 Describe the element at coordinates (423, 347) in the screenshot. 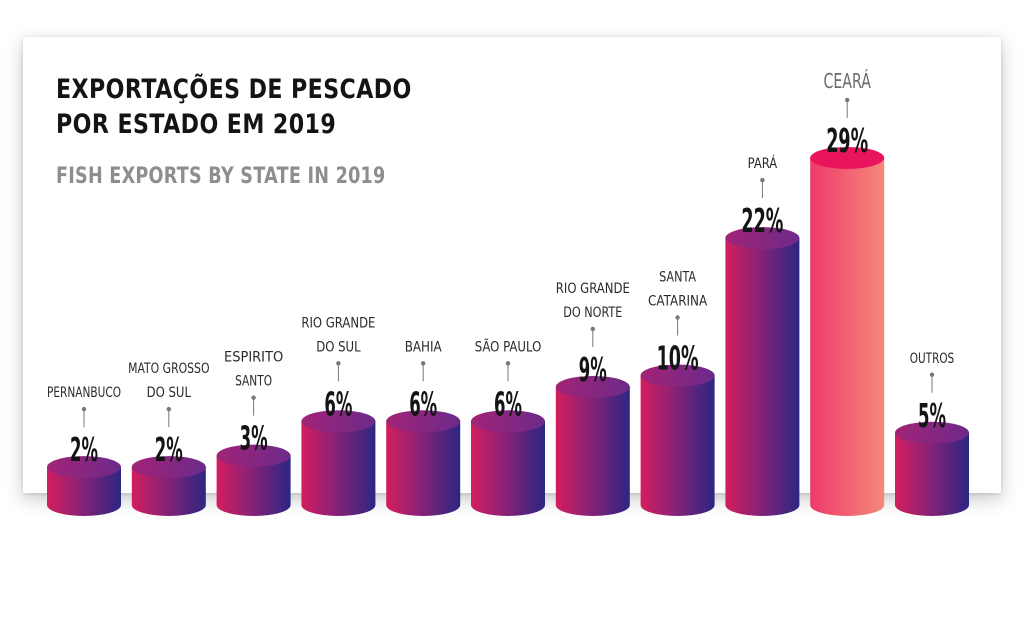

I see `category-label: BAHIA` at that location.